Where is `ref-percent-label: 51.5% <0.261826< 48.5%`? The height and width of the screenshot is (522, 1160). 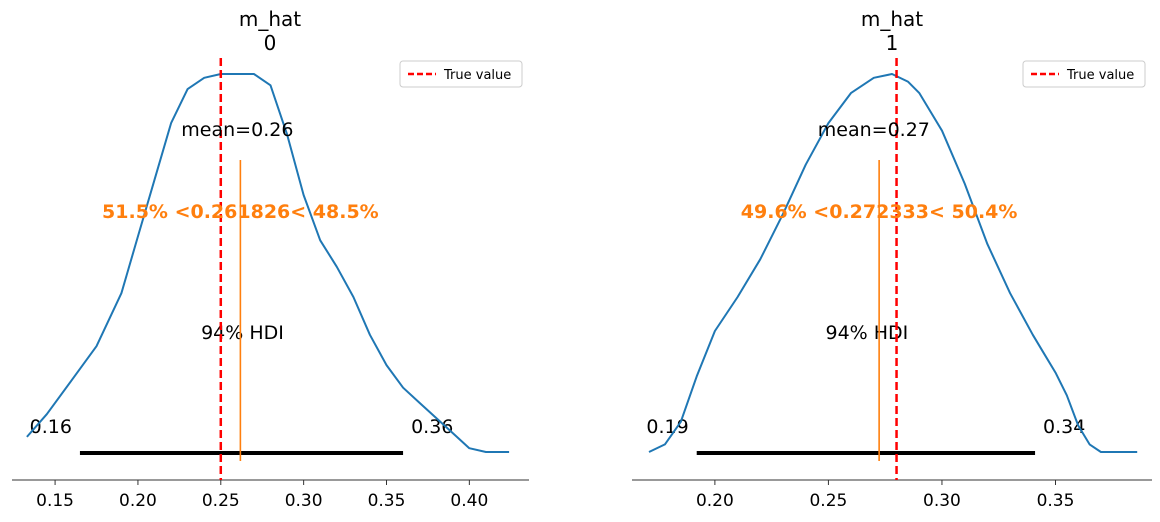 ref-percent-label: 51.5% <0.261826< 48.5% is located at coordinates (240, 212).